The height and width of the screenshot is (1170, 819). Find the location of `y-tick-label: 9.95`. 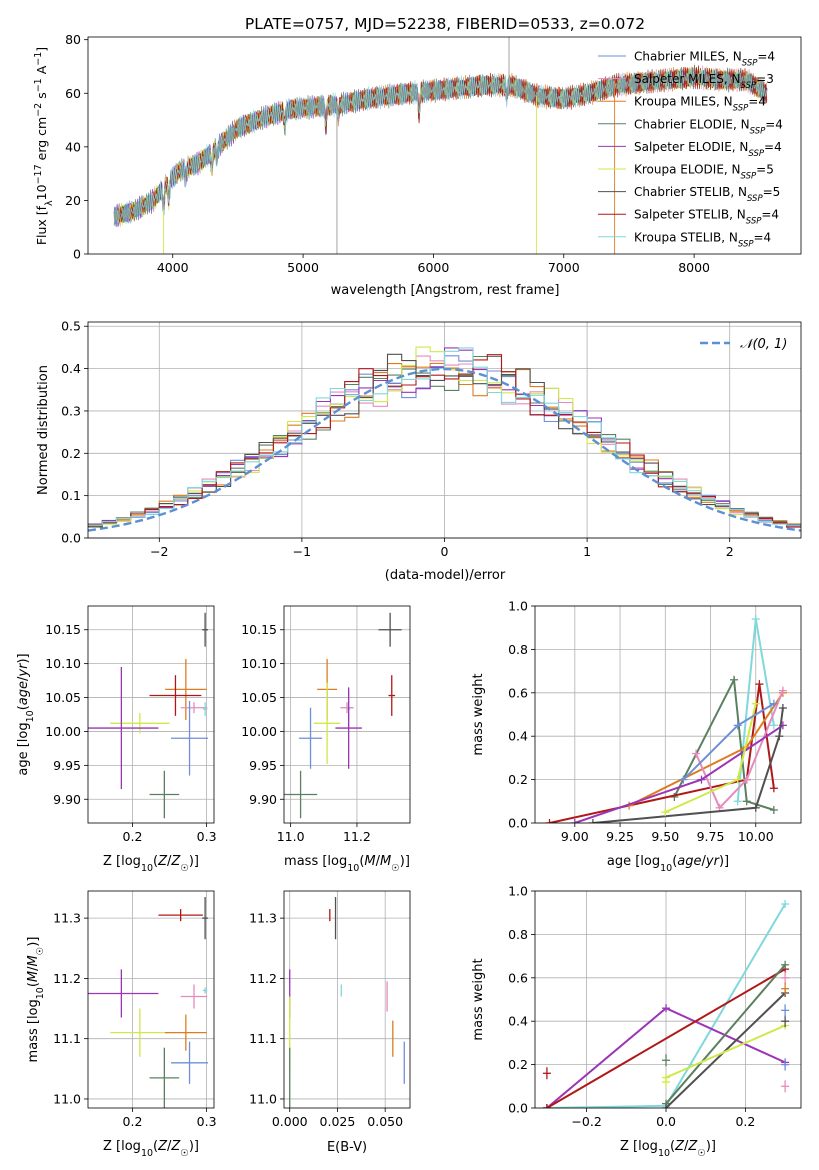

y-tick-label: 9.95 is located at coordinates (263, 765).